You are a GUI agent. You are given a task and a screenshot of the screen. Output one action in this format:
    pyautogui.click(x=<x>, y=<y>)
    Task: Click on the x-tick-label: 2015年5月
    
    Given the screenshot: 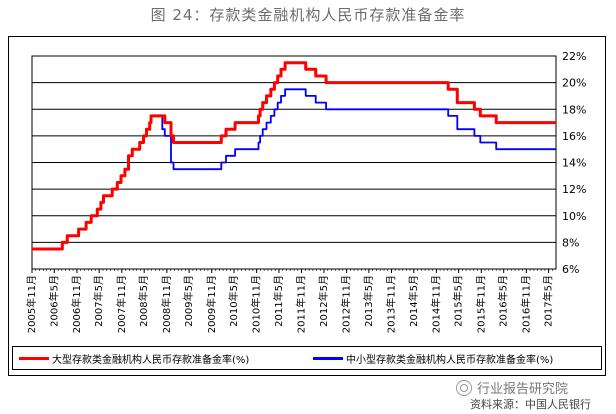 What is the action you would take?
    pyautogui.click(x=458, y=301)
    